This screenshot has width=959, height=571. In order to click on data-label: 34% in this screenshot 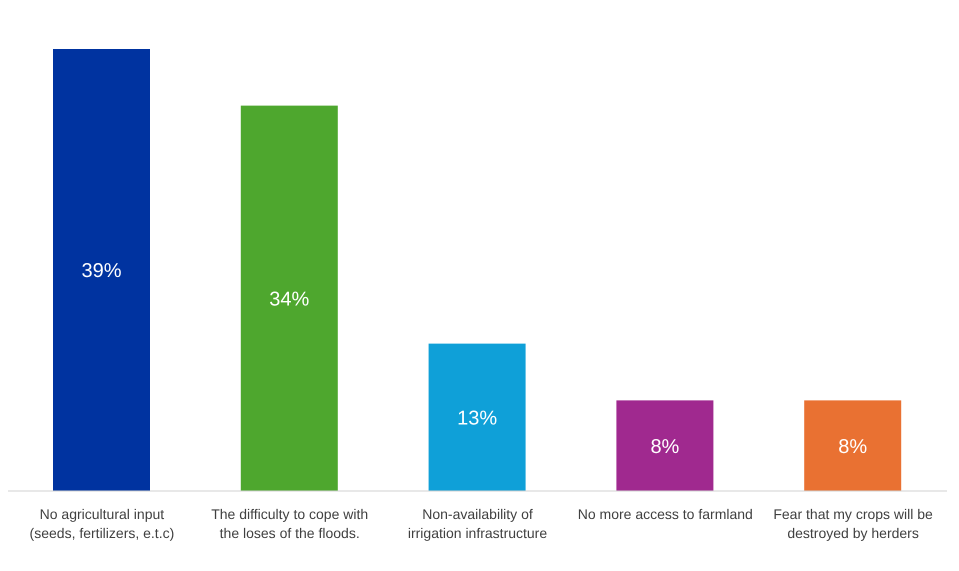, I will do `click(289, 299)`.